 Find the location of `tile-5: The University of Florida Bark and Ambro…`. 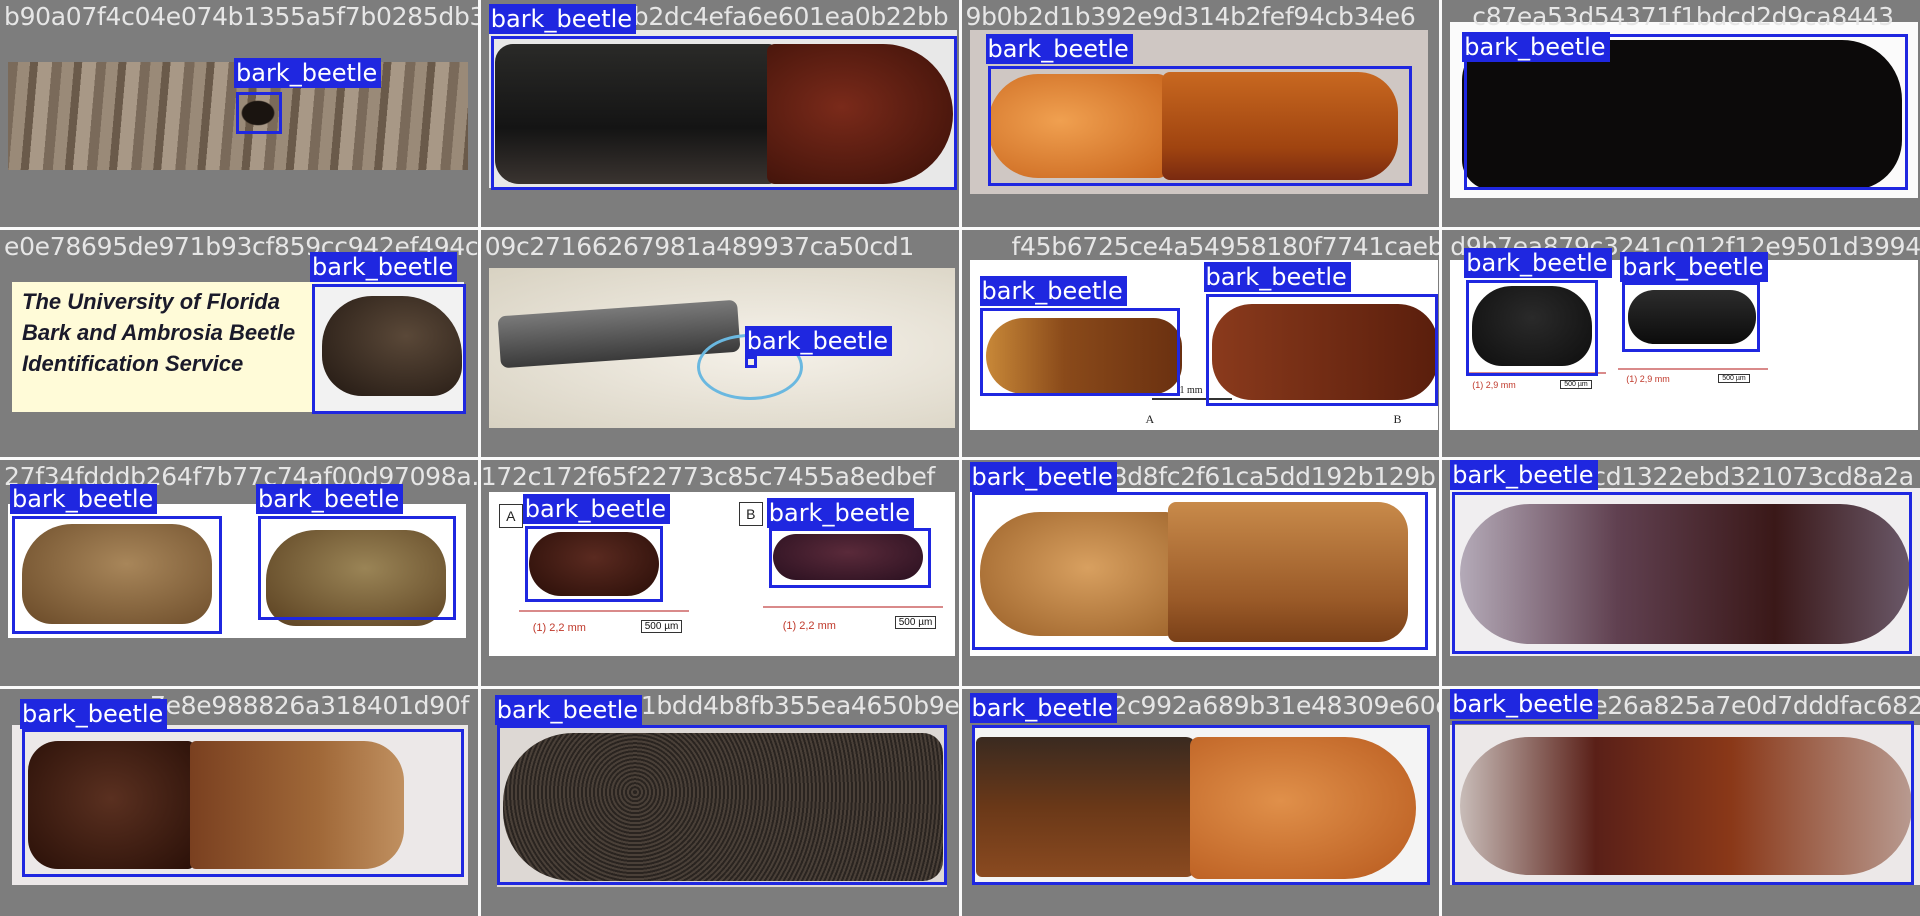

tile-5: The University of Florida Bark and Ambro… is located at coordinates (239, 343).